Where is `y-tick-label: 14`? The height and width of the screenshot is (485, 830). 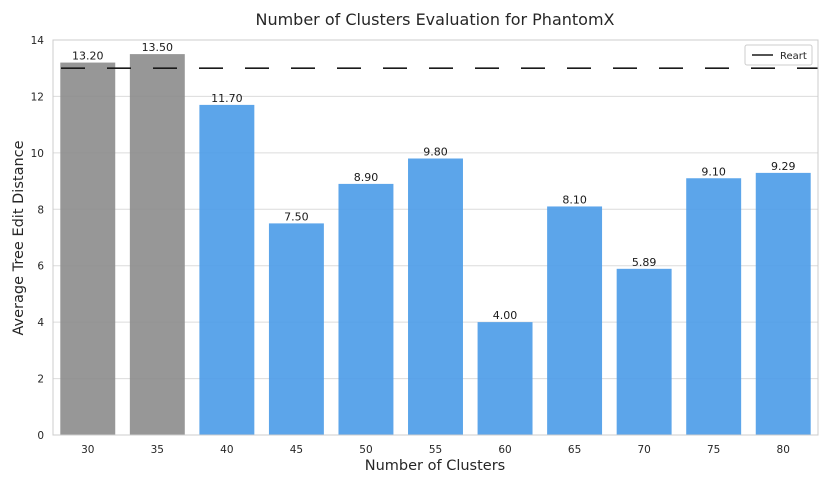
y-tick-label: 14 is located at coordinates (38, 41).